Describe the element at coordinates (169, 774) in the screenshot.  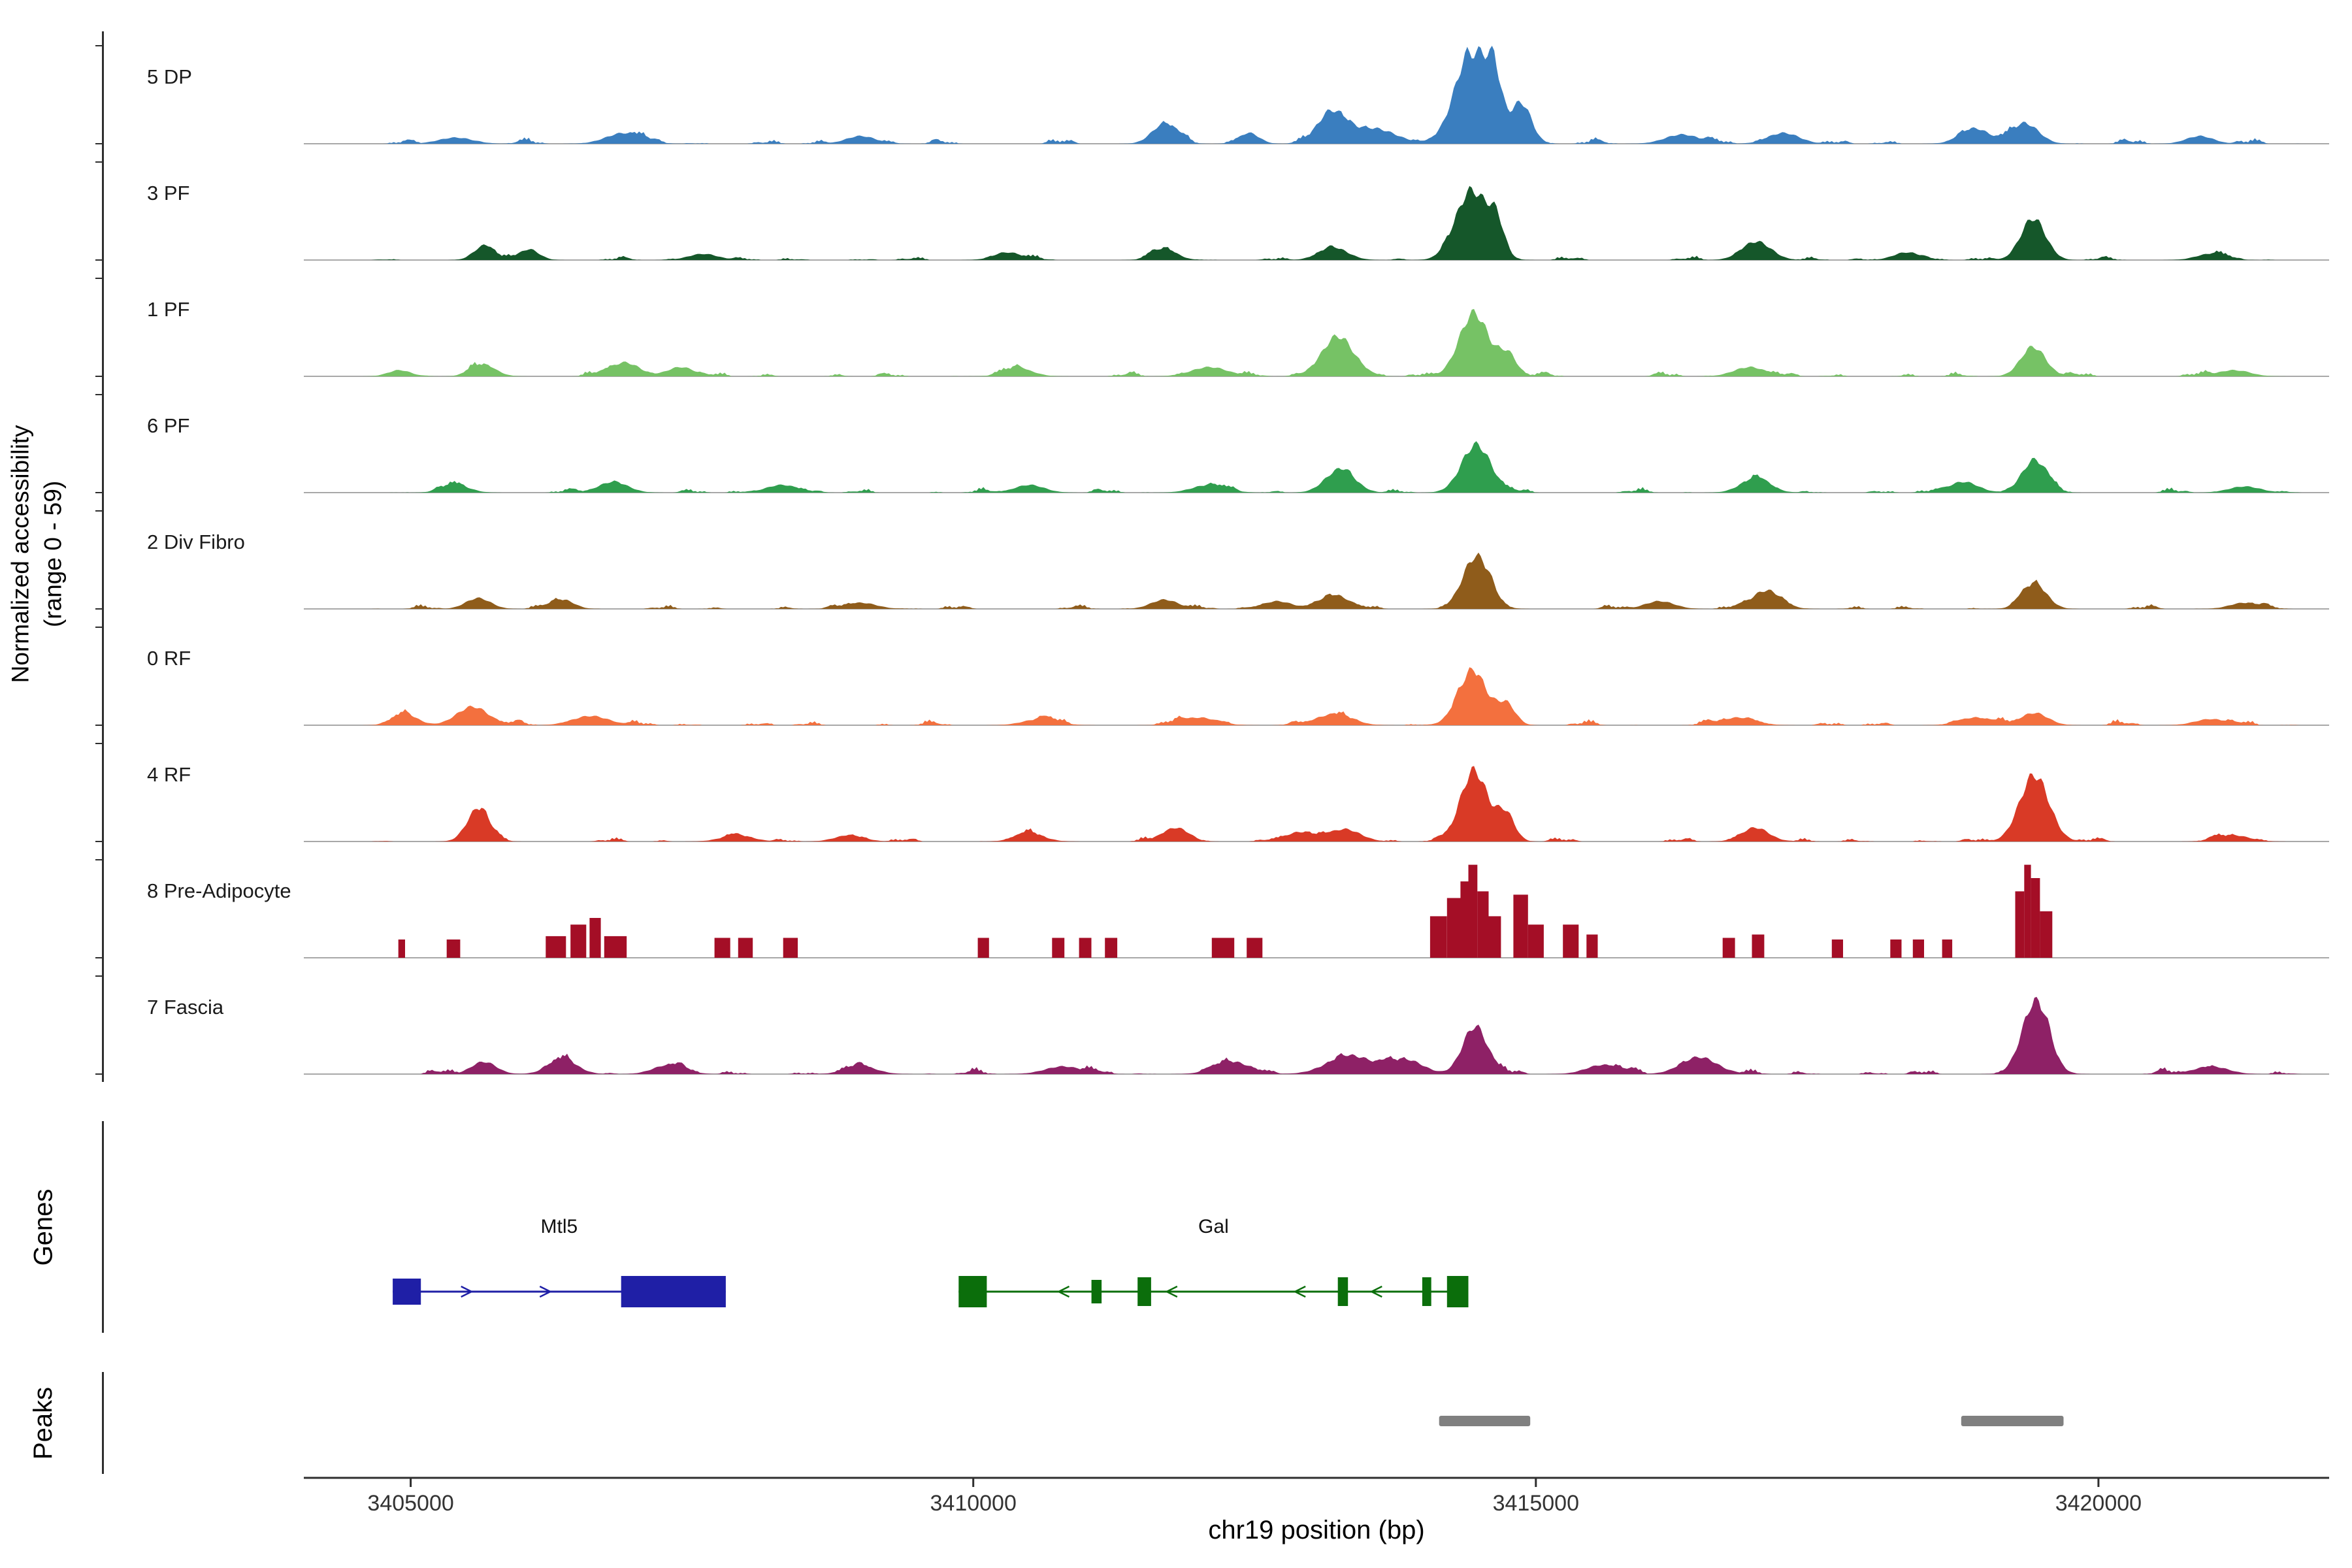
I see `track-label: 4 RF` at that location.